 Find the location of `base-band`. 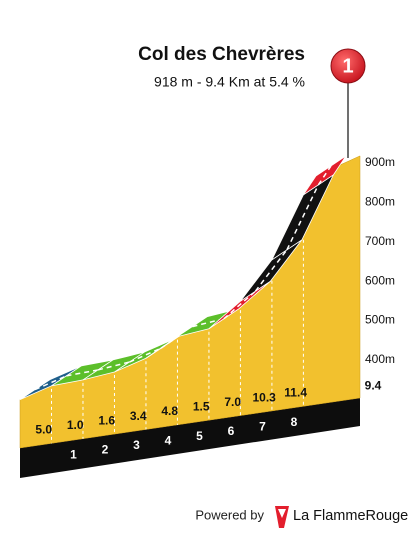

base-band is located at coordinates (190, 438).